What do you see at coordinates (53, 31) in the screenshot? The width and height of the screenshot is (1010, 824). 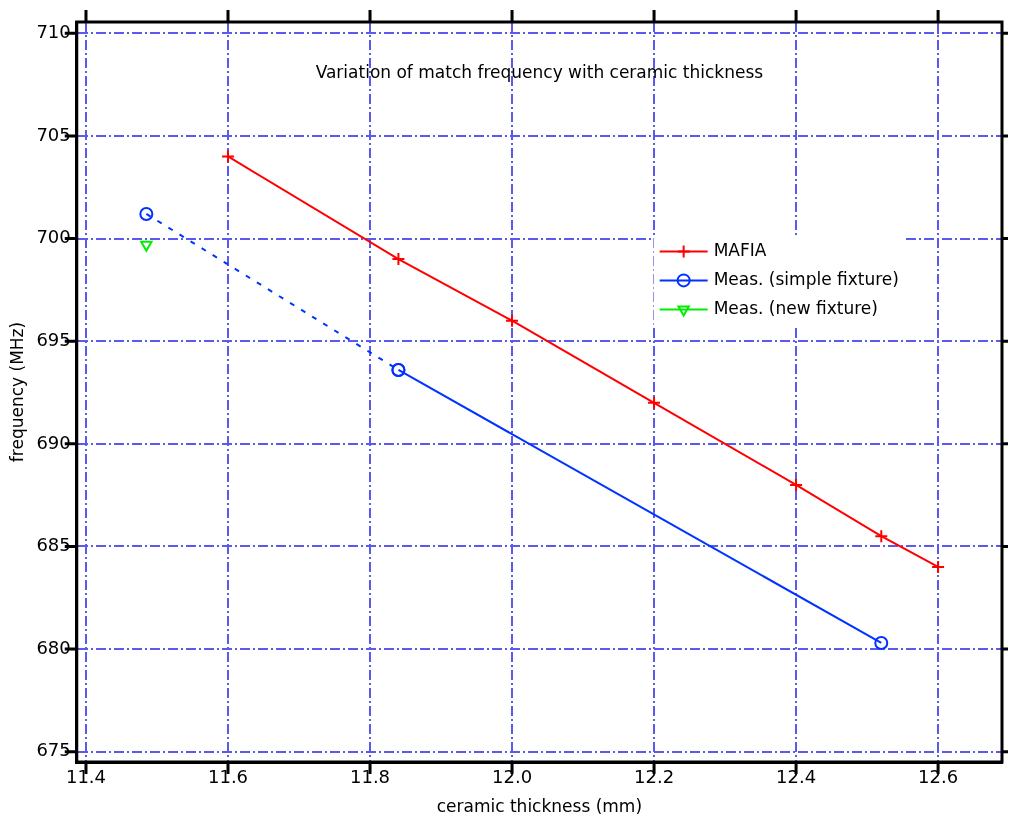 I see `y-tick-label: 710` at bounding box center [53, 31].